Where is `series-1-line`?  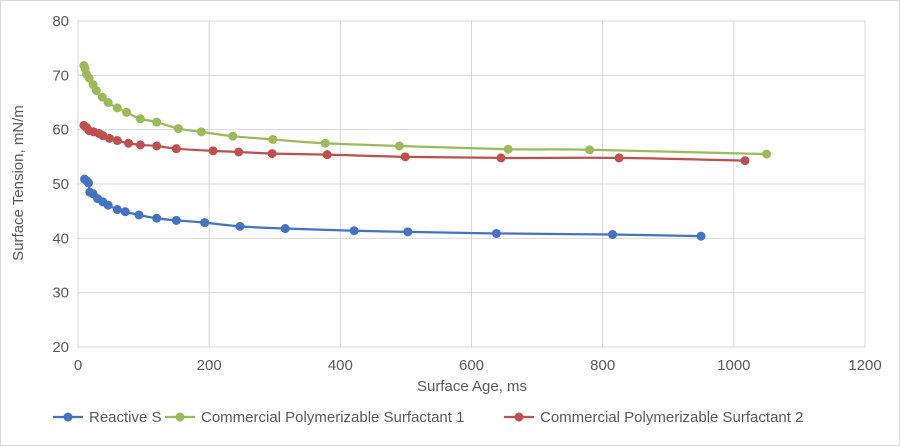
series-1-line is located at coordinates (392, 208).